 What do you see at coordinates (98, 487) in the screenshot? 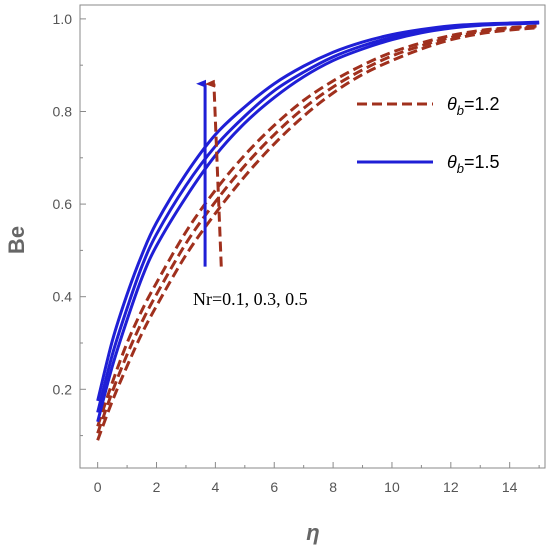
I see `x-tick-label: 0` at bounding box center [98, 487].